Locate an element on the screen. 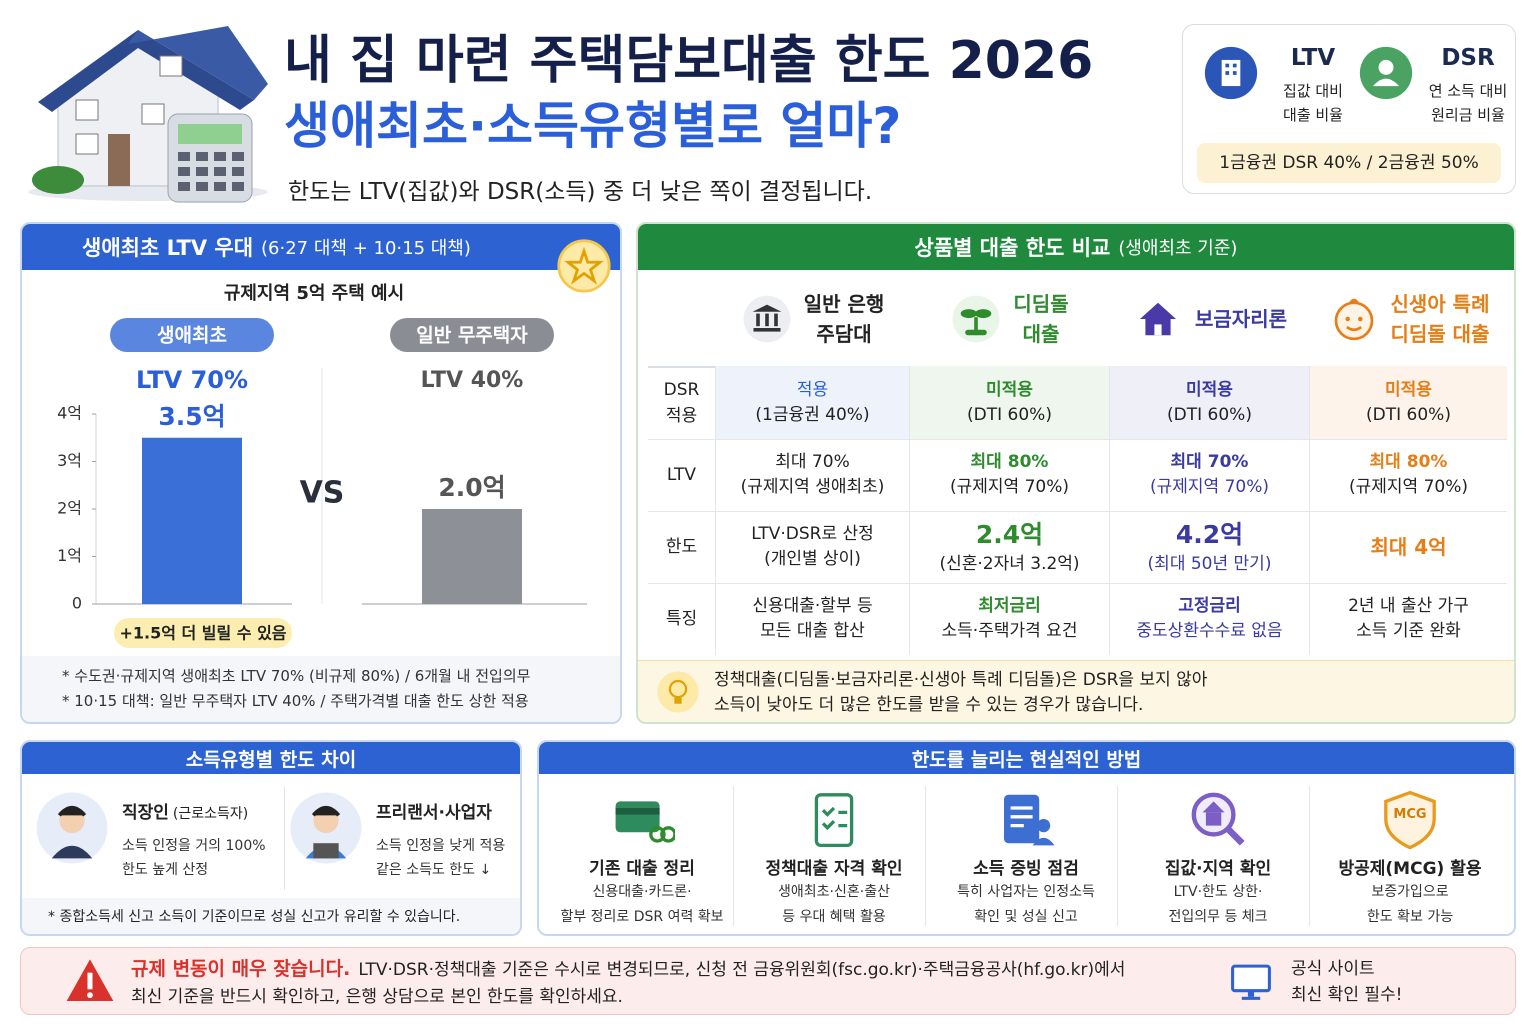 This screenshot has height=1024, width=1536. category-pill is located at coordinates (472, 335).